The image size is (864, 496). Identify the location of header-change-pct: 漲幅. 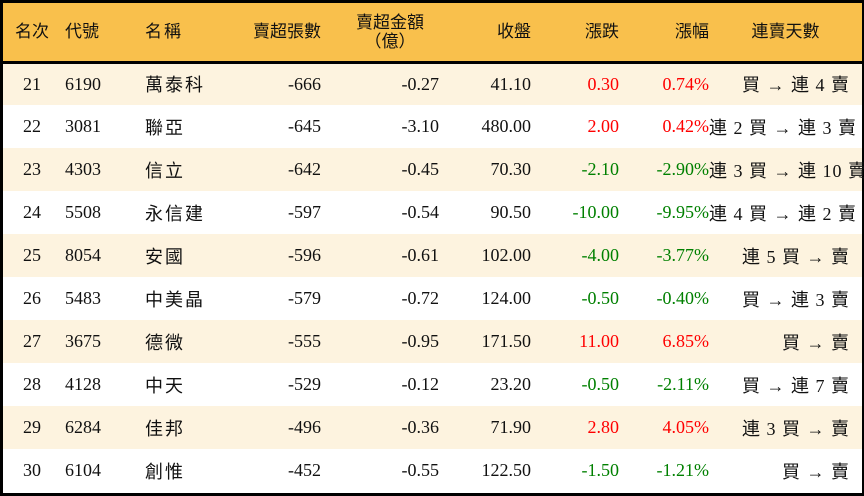
(692, 32).